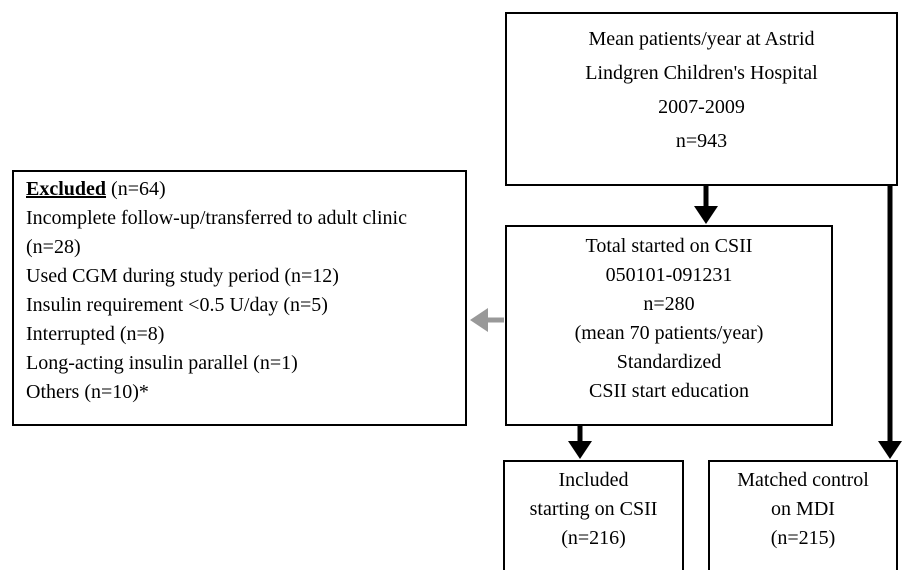  What do you see at coordinates (803, 480) in the screenshot?
I see `box-line: Matched control` at bounding box center [803, 480].